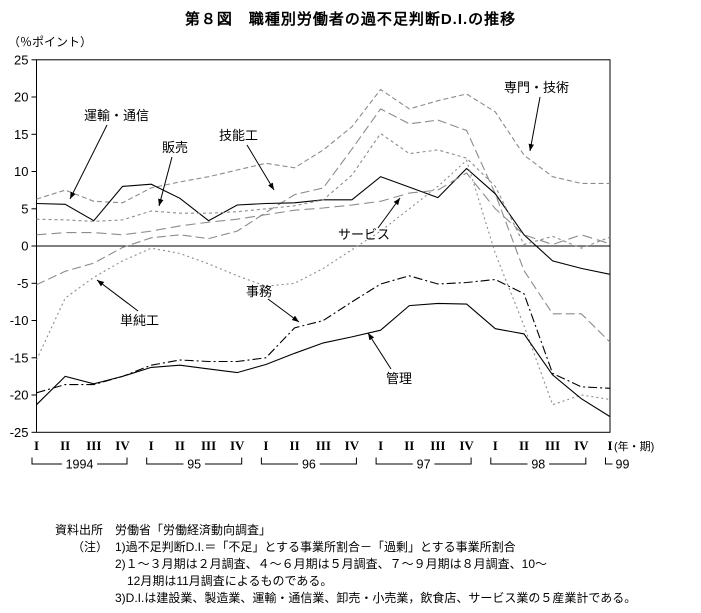 Image resolution: width=701 pixels, height=613 pixels. Describe the element at coordinates (19, 432) in the screenshot. I see `y-tick-label: -25` at that location.